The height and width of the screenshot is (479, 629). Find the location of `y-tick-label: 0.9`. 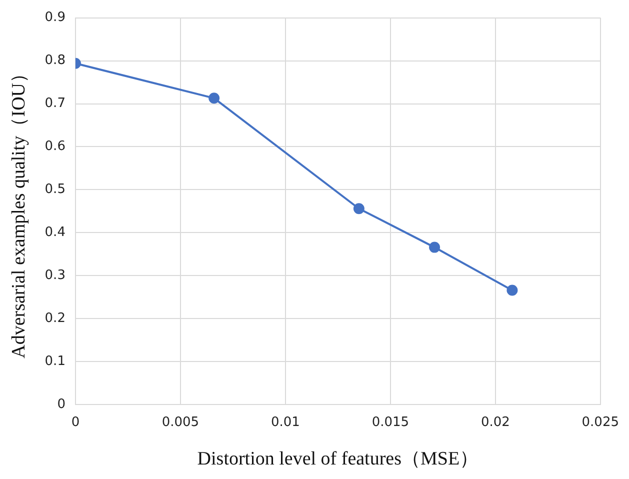

y-tick-label: 0.9 is located at coordinates (55, 18).